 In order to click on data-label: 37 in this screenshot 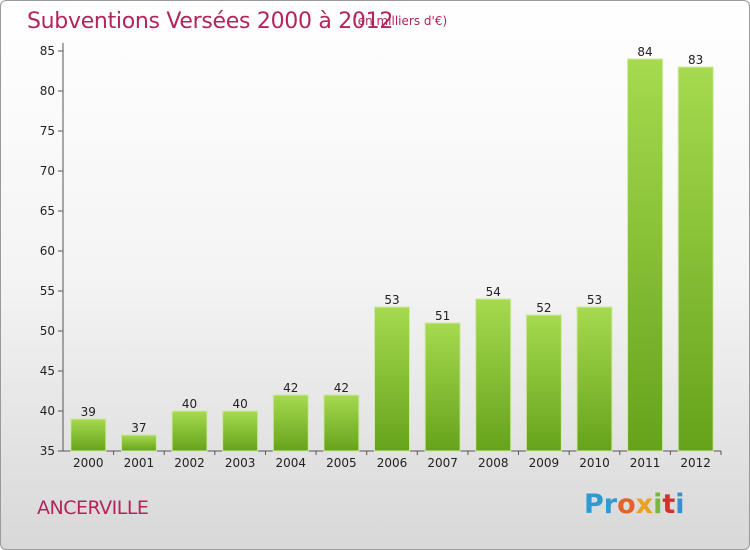, I will do `click(138, 428)`.